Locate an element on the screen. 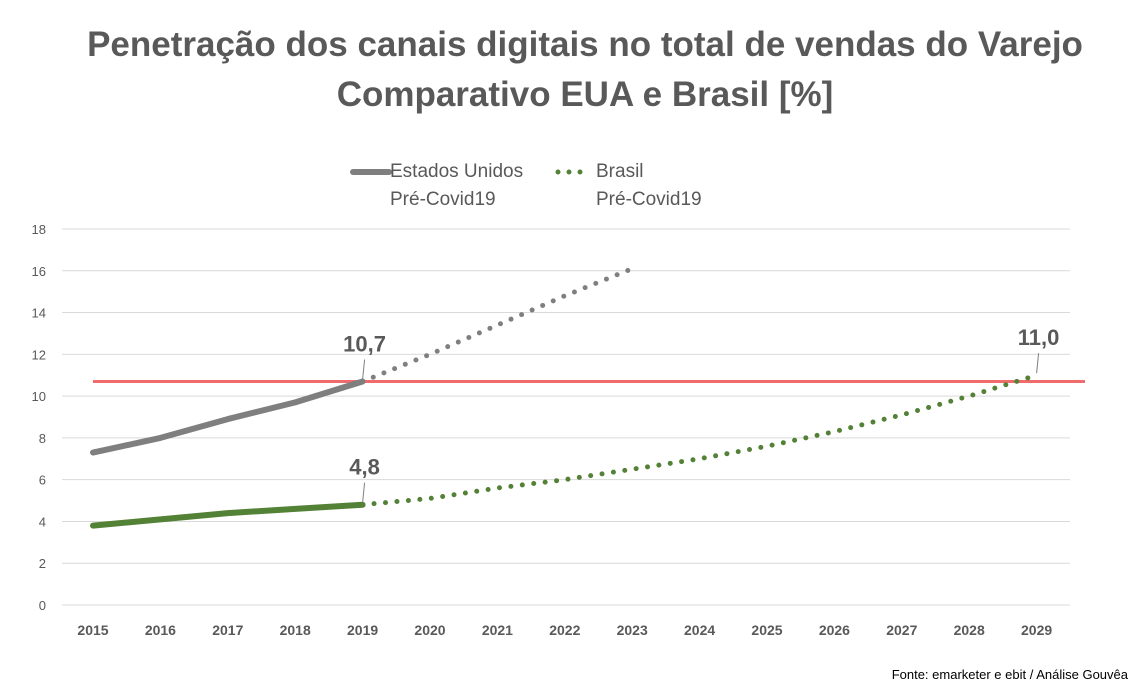 The width and height of the screenshot is (1140, 691). data-label: 10,7 is located at coordinates (364, 343).